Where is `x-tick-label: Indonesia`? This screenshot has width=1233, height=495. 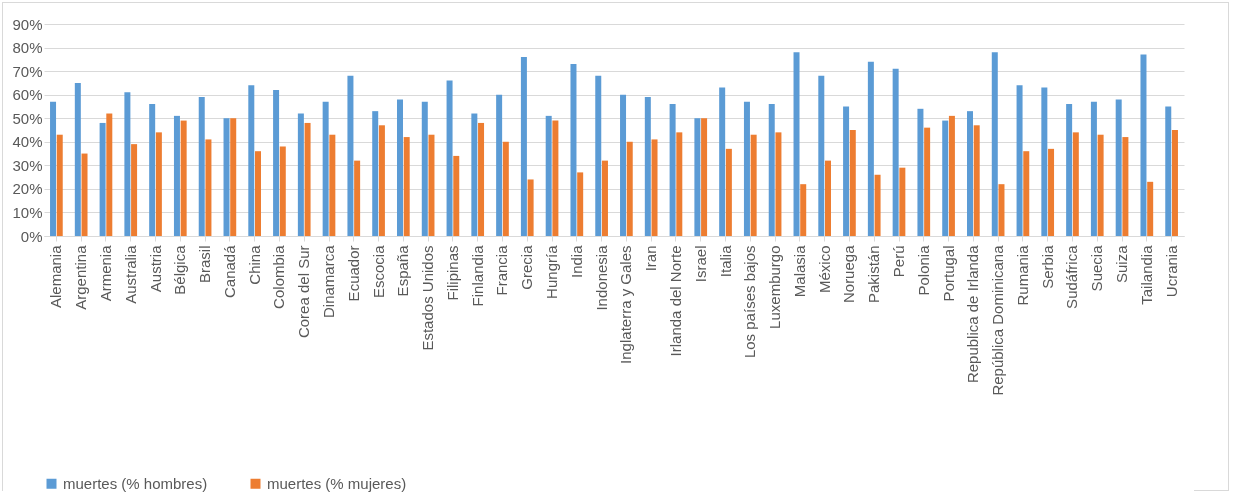
x-tick-label: Indonesia is located at coordinates (601, 277).